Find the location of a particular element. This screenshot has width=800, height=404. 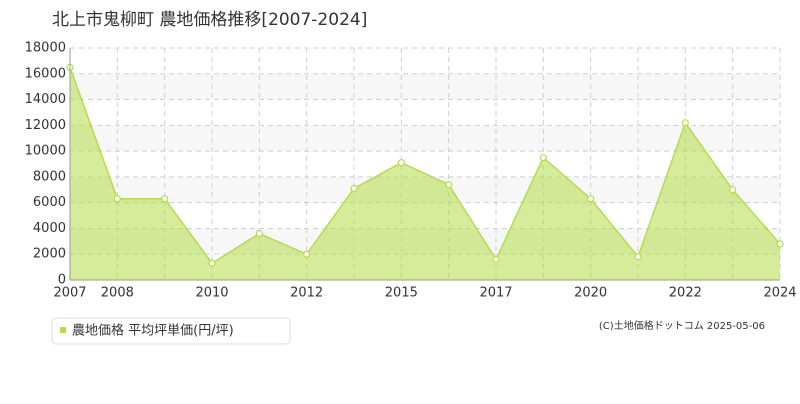

y-tick-label: 12000 is located at coordinates (45, 125).